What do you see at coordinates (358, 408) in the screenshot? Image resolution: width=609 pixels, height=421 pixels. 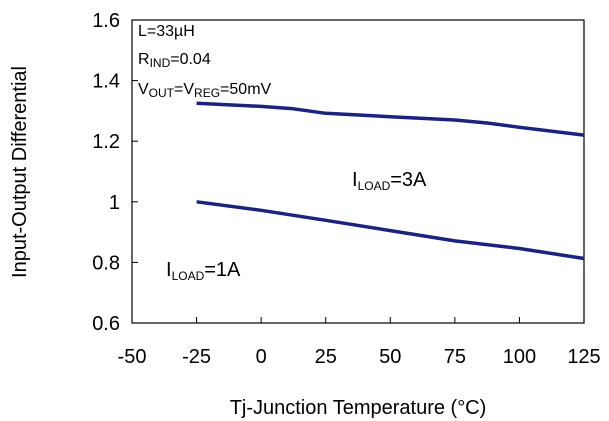 I see `x-axis-title: Tj-Junction Temperature (°C)` at bounding box center [358, 408].